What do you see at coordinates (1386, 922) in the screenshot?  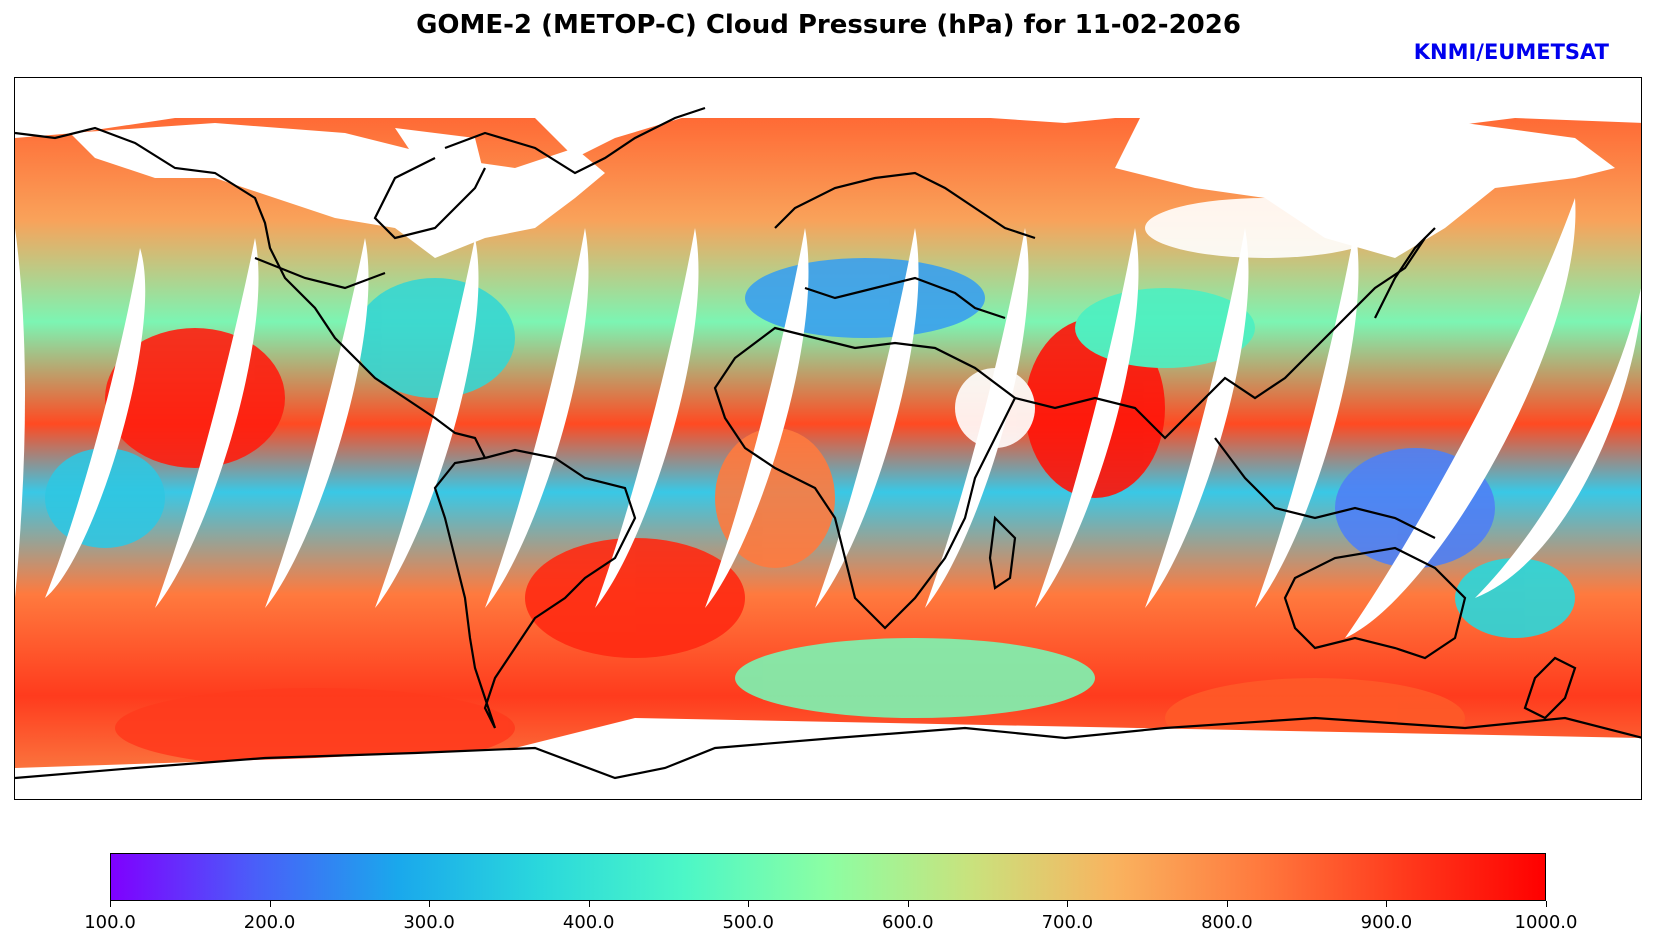 I see `colorbar-tick-label: 900.0` at bounding box center [1386, 922].